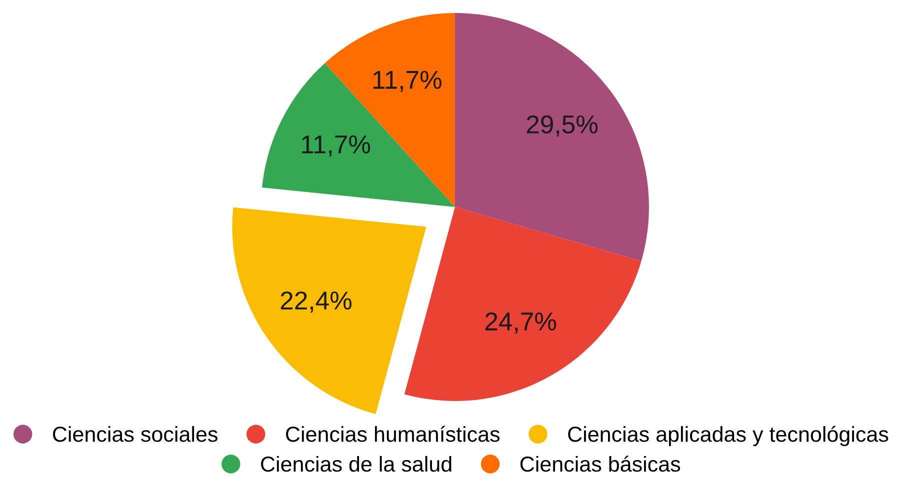 The height and width of the screenshot is (478, 901). I want to click on legend-label: Ciencias de la salud, so click(356, 464).